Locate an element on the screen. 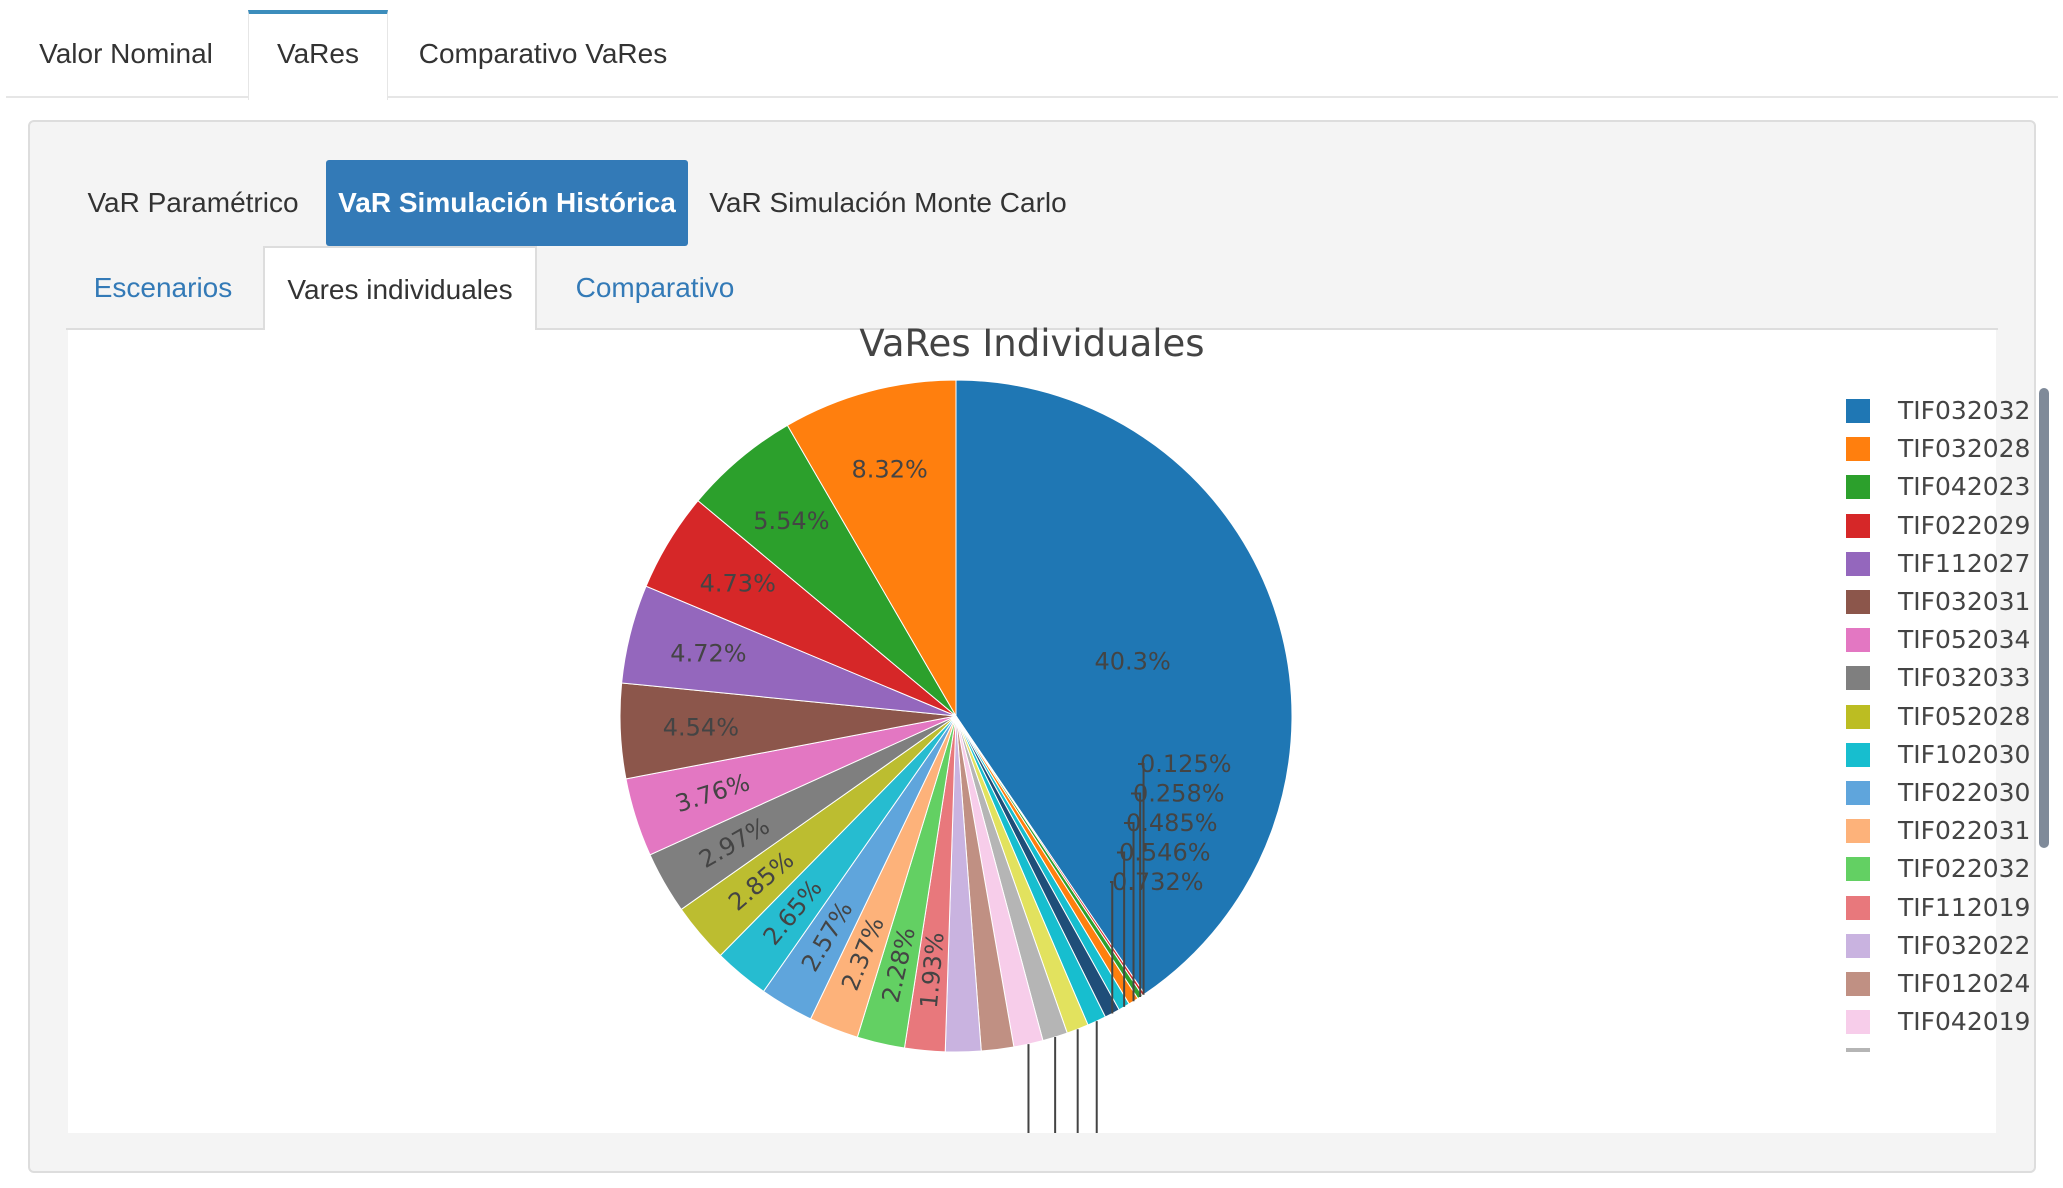  legend-item: TIF042023 is located at coordinates (1899, 487).